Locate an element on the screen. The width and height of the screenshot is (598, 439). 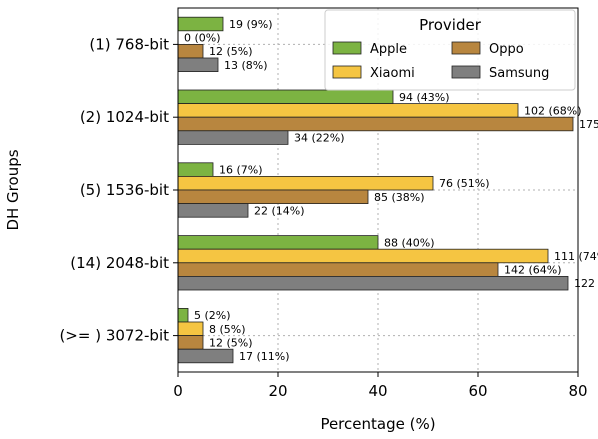
bar-value-label: 17 (11%) is located at coordinates (264, 356).